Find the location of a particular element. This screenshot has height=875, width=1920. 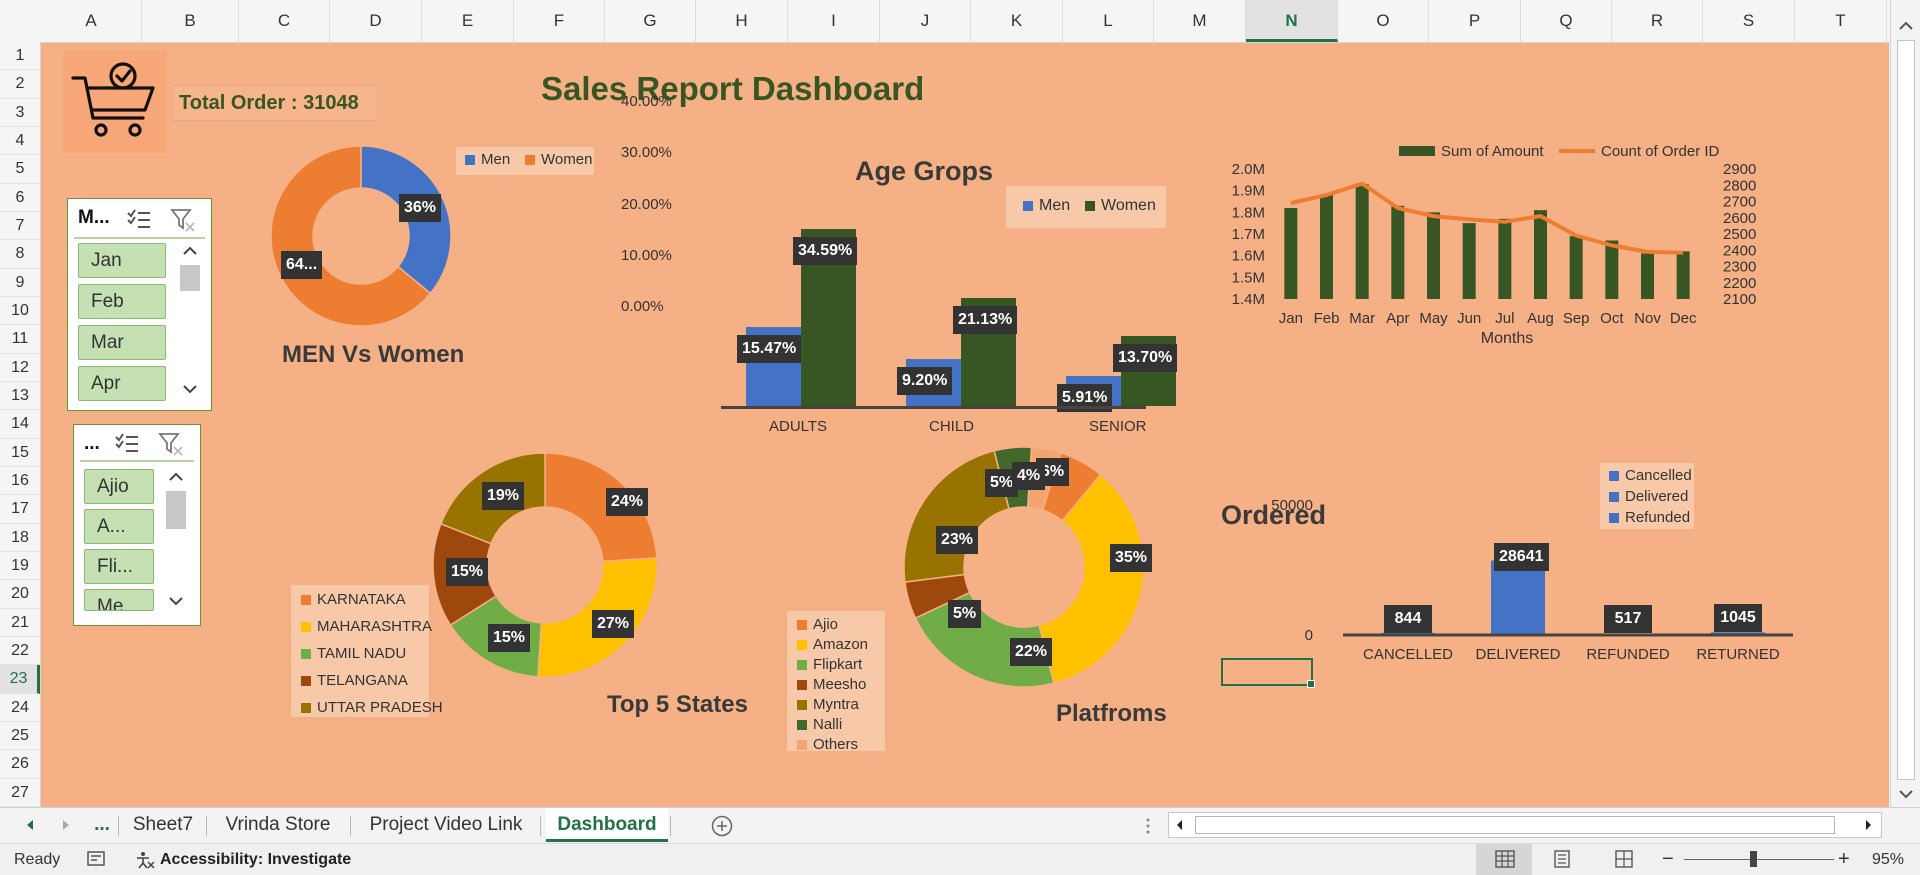

tab-sheet7: Sheet7 is located at coordinates (163, 824).